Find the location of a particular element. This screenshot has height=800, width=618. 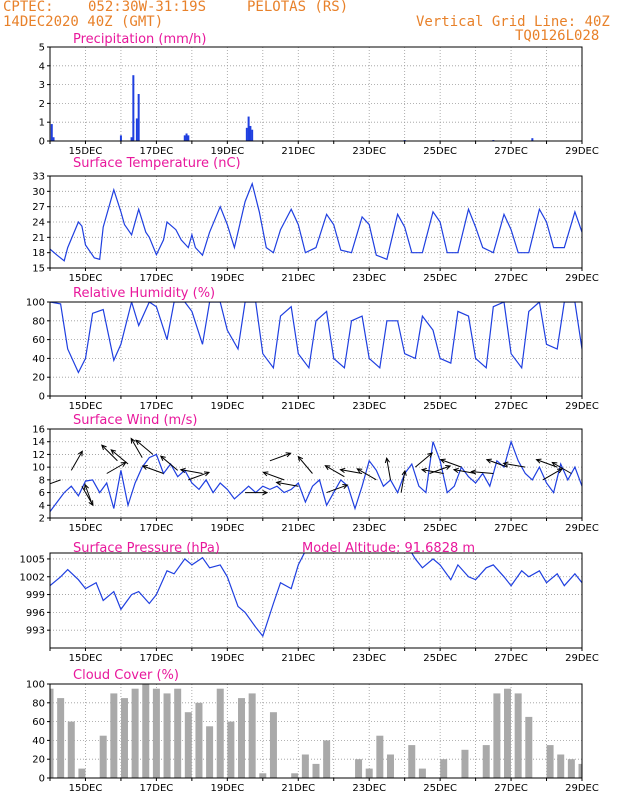

y-tick-label: 996 is located at coordinates (35, 613).